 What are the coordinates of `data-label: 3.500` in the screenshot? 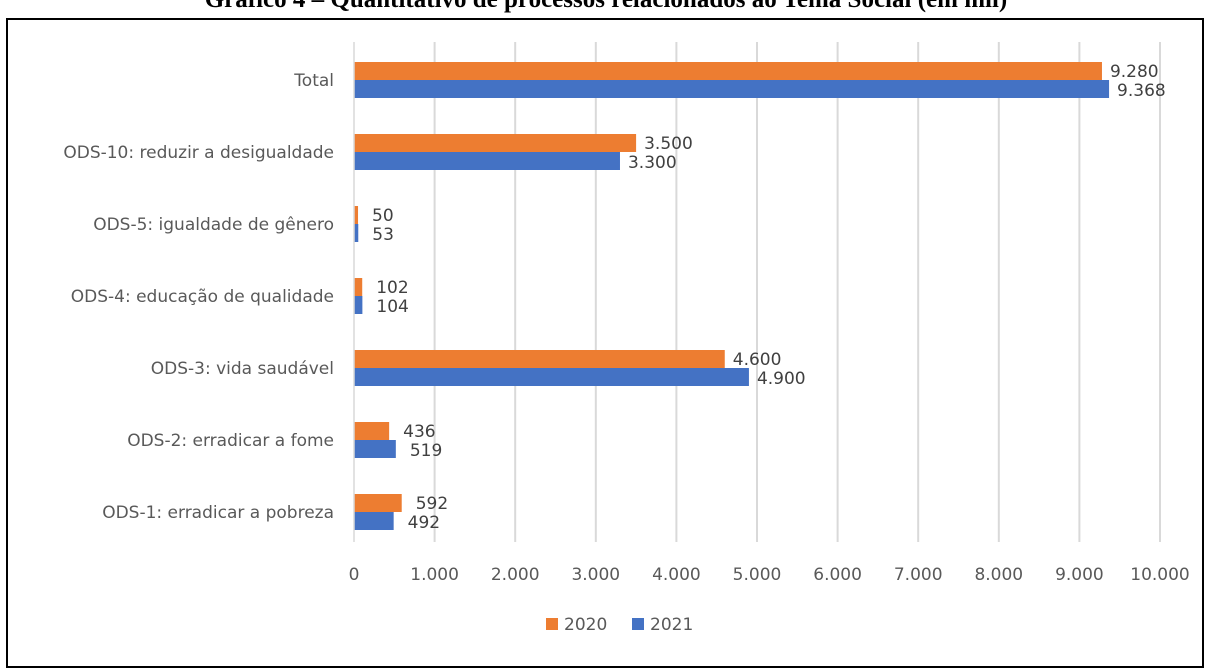 It's located at (668, 144).